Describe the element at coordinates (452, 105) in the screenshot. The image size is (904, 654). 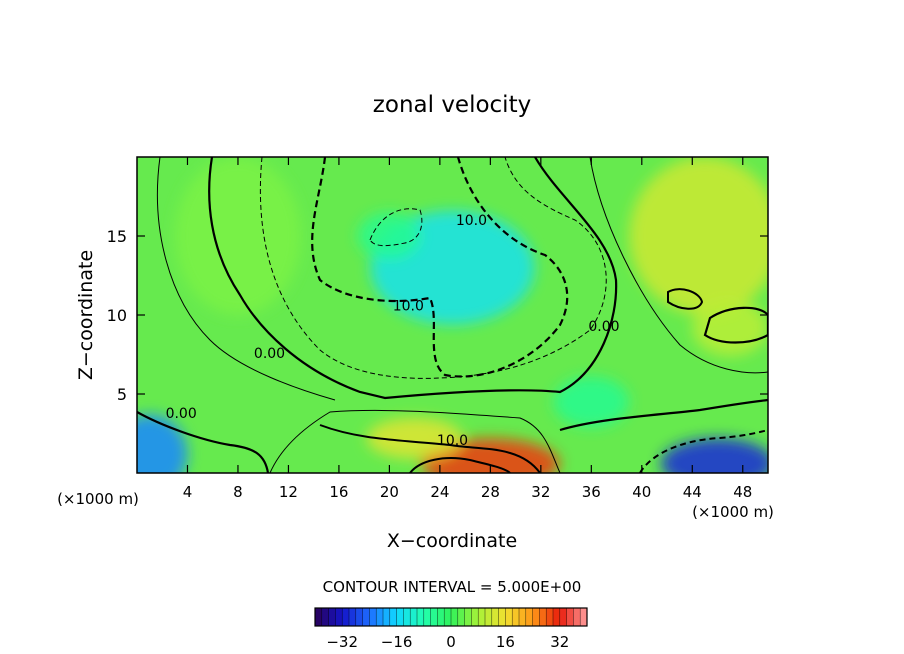
I see `chart-title: zonal velocity` at that location.